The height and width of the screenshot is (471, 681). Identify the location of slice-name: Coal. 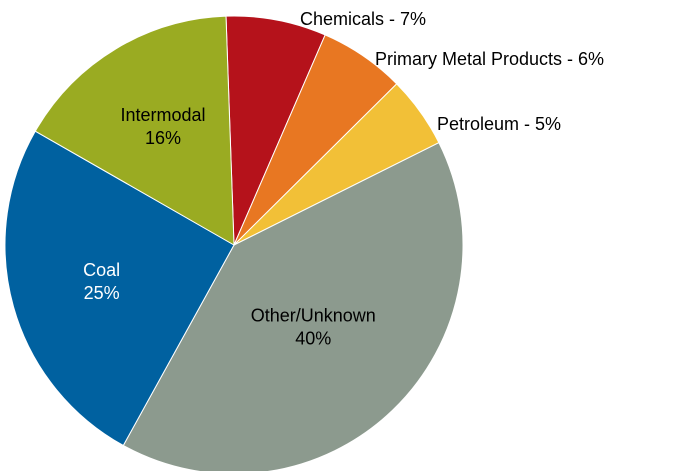
(101, 270).